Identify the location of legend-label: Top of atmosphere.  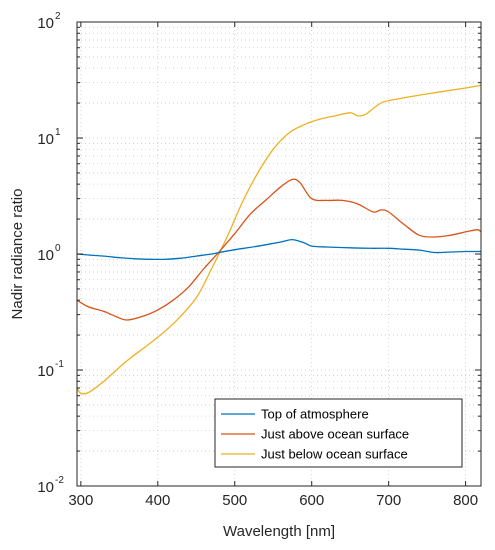
(315, 414).